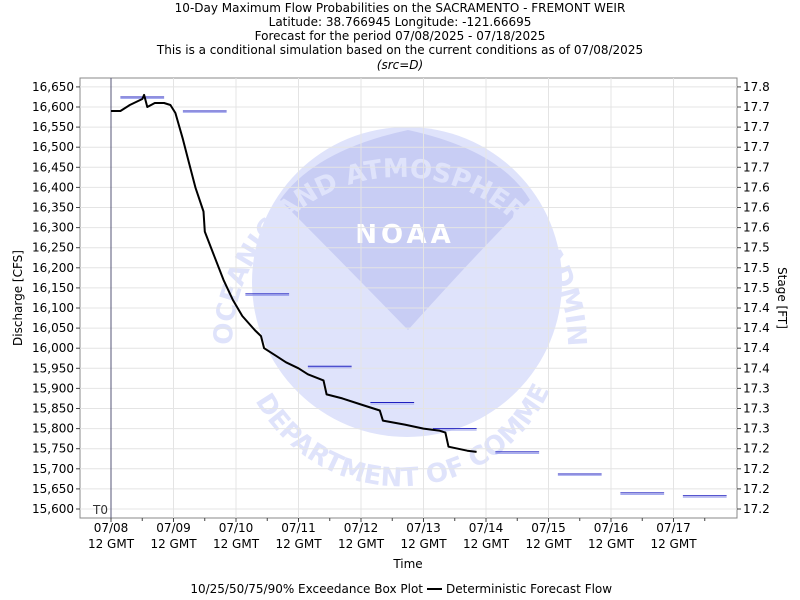  What do you see at coordinates (423, 528) in the screenshot?
I see `x-tick-date-label: 07/13` at bounding box center [423, 528].